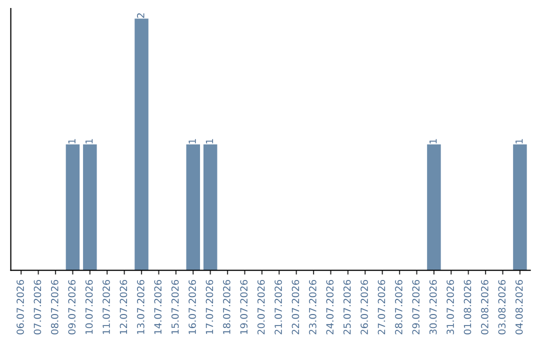  Describe the element at coordinates (312, 307) in the screenshot. I see `x-tick-label: 23.07.2026` at that location.